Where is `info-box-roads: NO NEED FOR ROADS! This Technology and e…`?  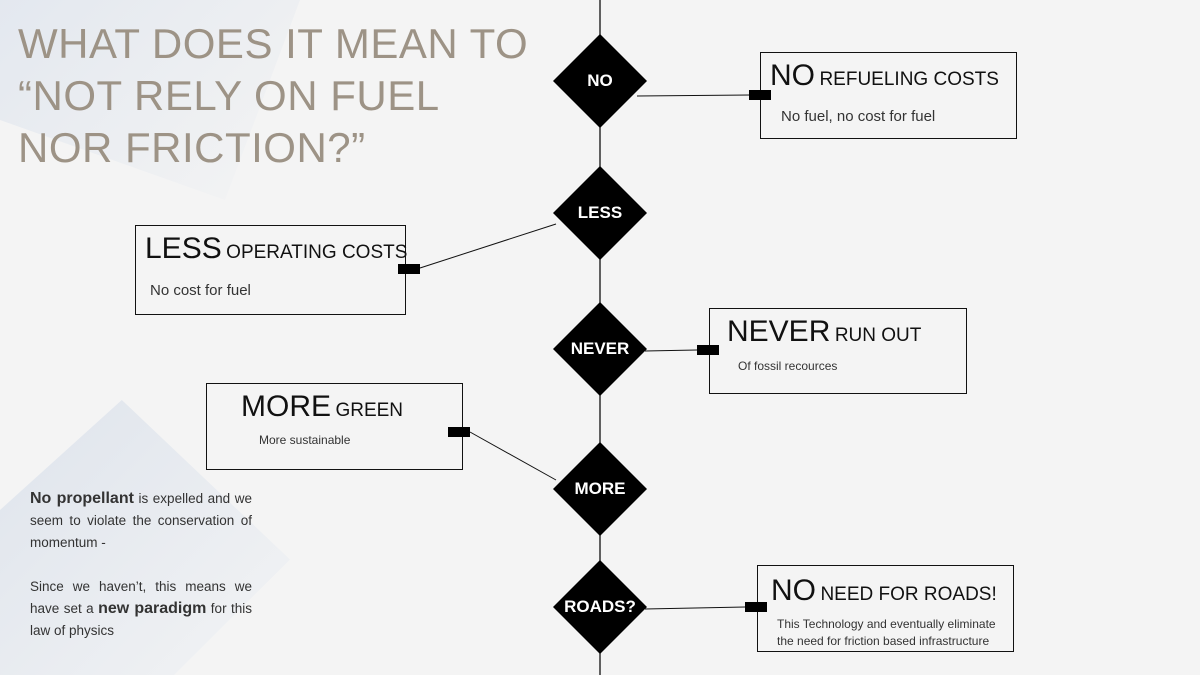 info-box-roads: NO NEED FOR ROADS! This Technology and e… is located at coordinates (885, 608).